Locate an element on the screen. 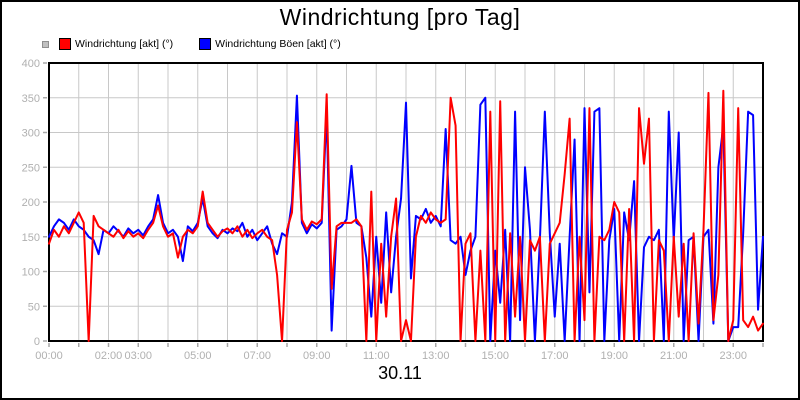 The width and height of the screenshot is (800, 400). y-tick-label: 150 is located at coordinates (31, 238).